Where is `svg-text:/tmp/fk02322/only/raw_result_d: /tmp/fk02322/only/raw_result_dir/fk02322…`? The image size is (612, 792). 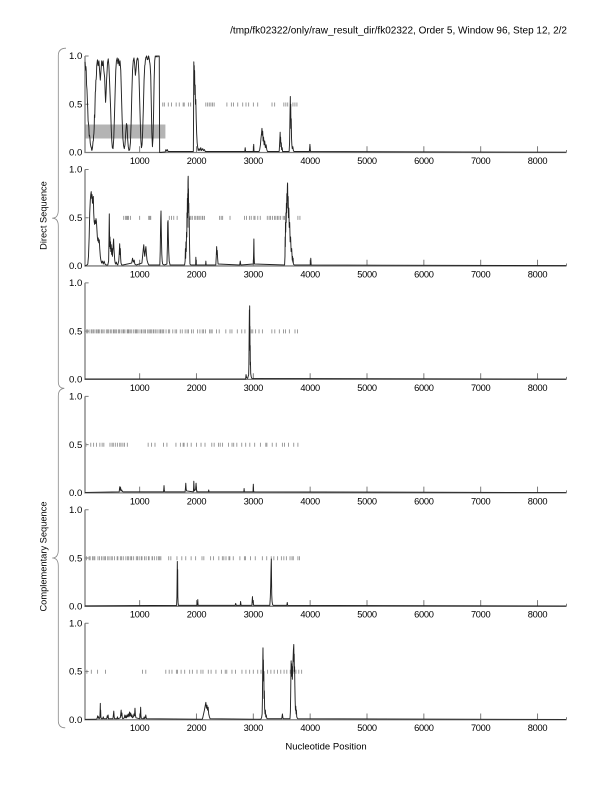 svg-text:/tmp/fk02322/only/raw_result_d: /tmp/fk02322/only/raw_result_dir/fk02322… is located at coordinates (398, 31).